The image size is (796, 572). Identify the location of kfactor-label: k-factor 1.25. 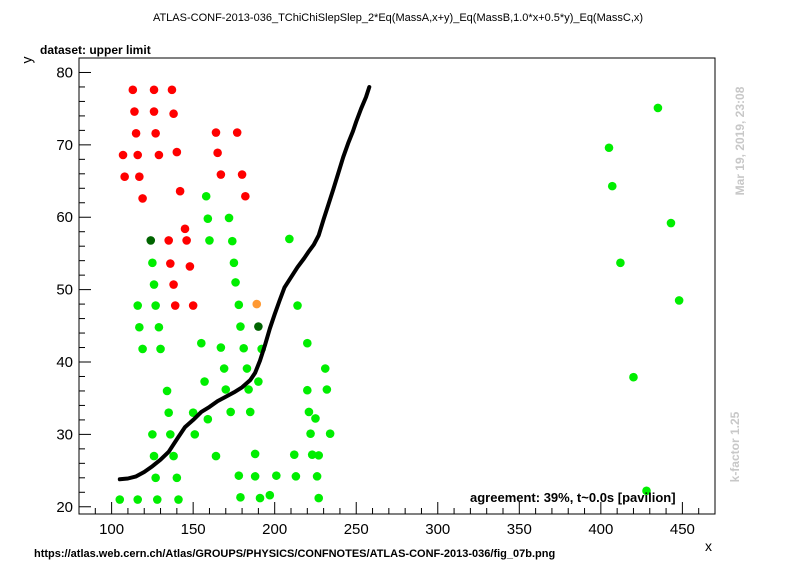
(735, 447).